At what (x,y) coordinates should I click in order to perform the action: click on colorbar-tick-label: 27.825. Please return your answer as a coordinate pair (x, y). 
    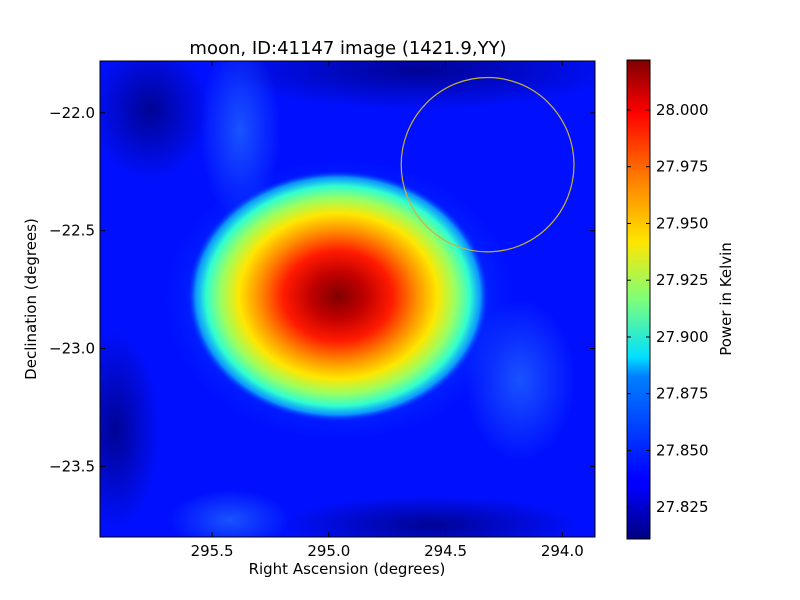
    Looking at the image, I should click on (682, 507).